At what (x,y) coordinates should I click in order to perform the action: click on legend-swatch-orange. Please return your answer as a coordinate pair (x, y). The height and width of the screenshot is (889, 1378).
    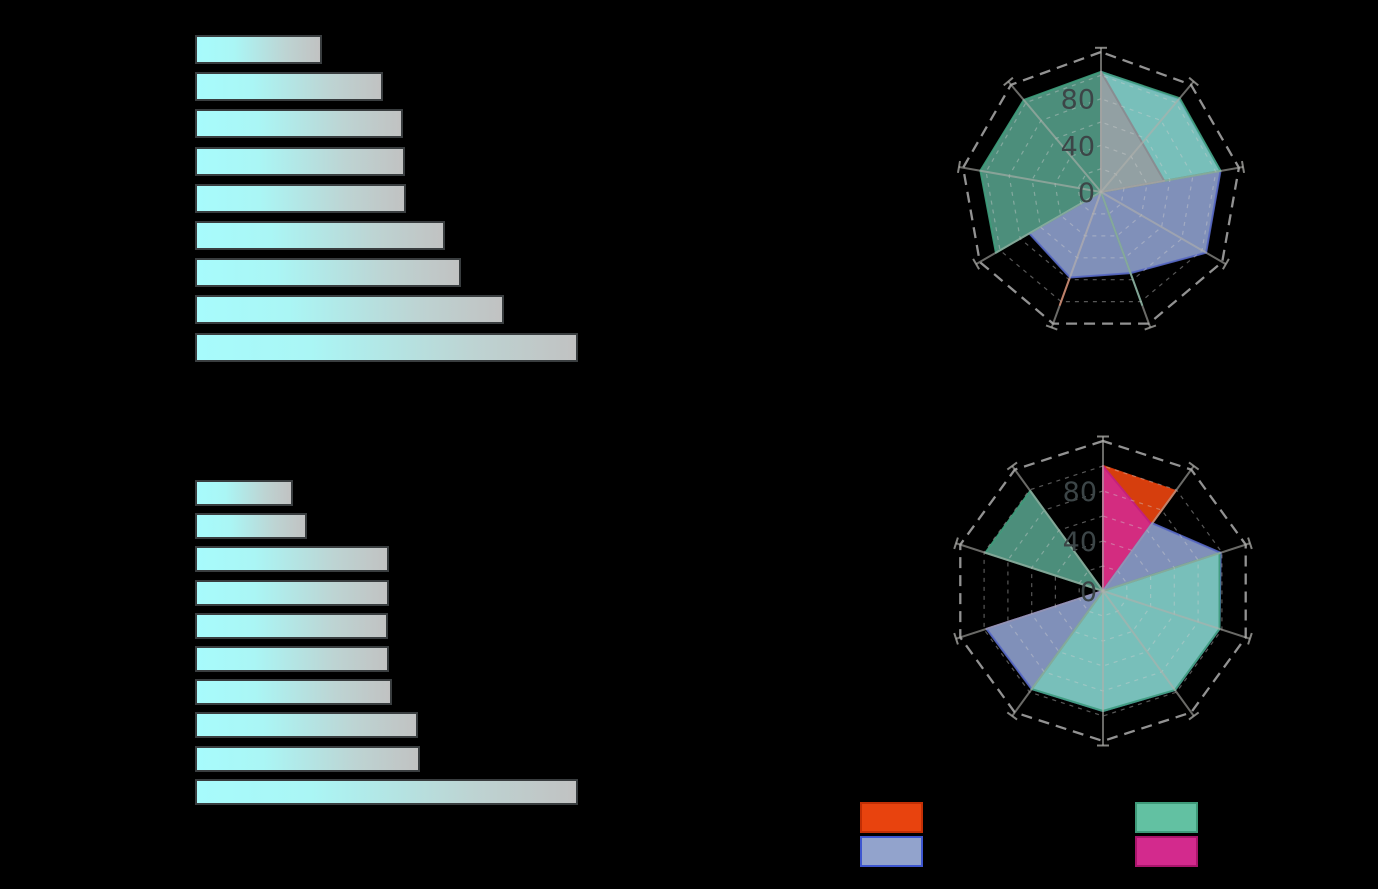
    Looking at the image, I should click on (891, 817).